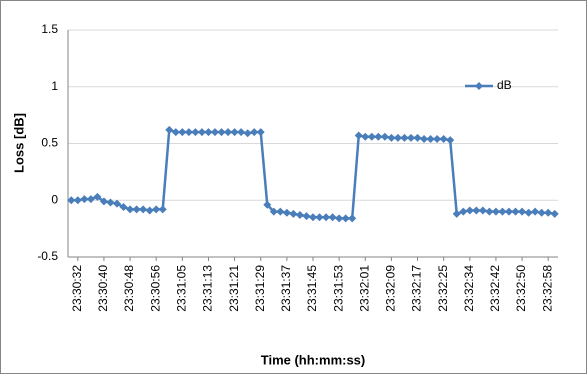 This screenshot has width=587, height=379. Describe the element at coordinates (47, 256) in the screenshot. I see `y-tick-label: -0.5` at that location.